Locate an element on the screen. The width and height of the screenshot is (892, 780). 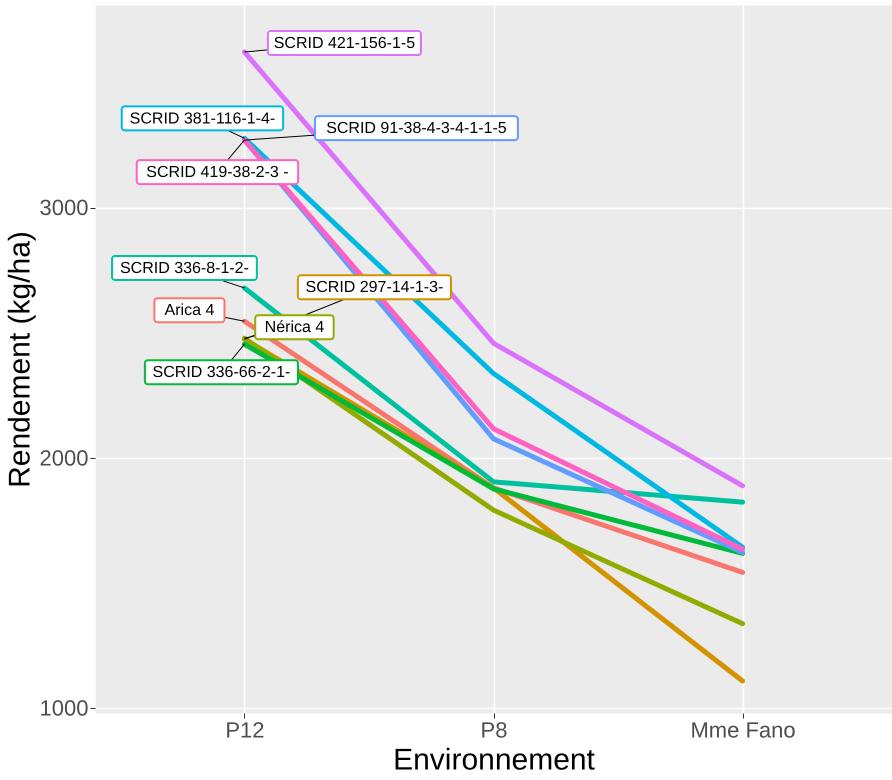
series-label: SCRID 336-66-2-1- is located at coordinates (221, 373).